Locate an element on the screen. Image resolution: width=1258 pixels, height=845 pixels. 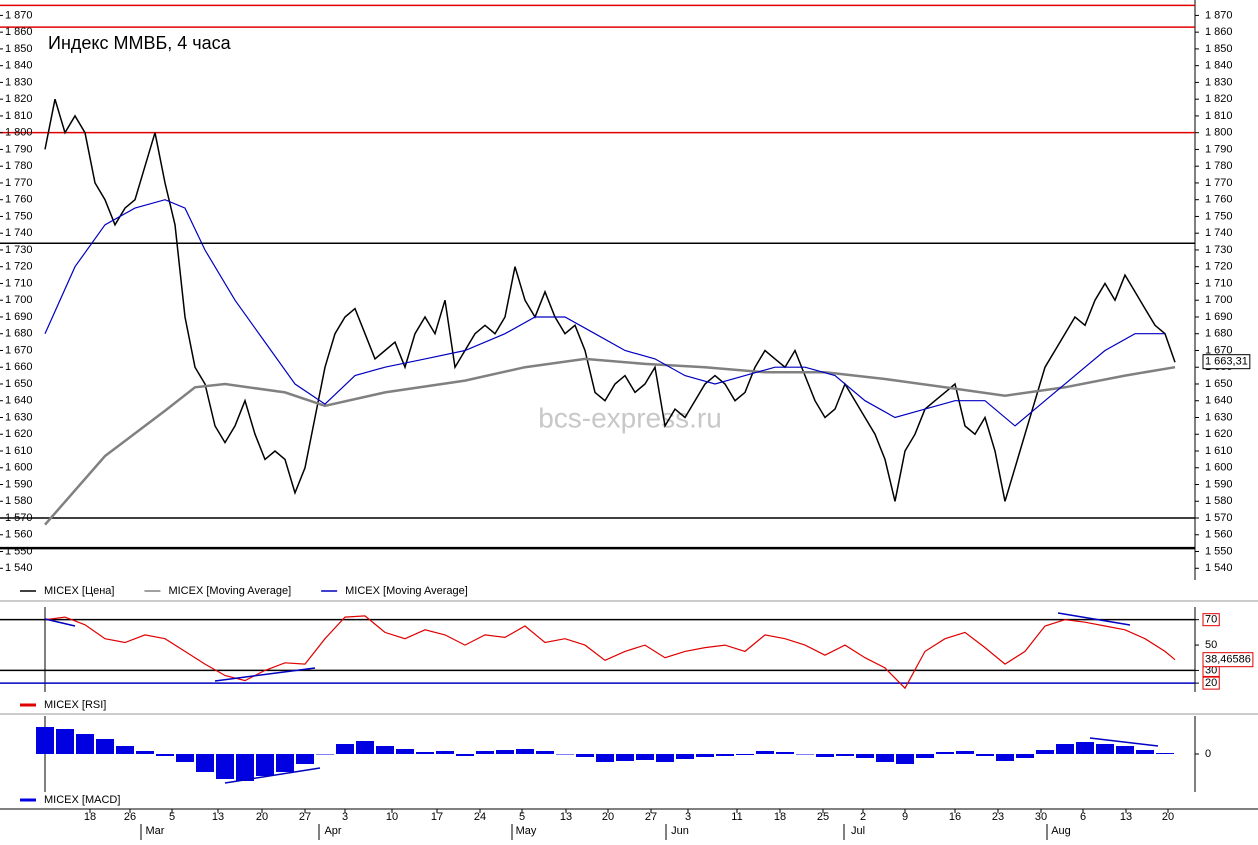
y-tick-label: 1 640 is located at coordinates (1219, 401).